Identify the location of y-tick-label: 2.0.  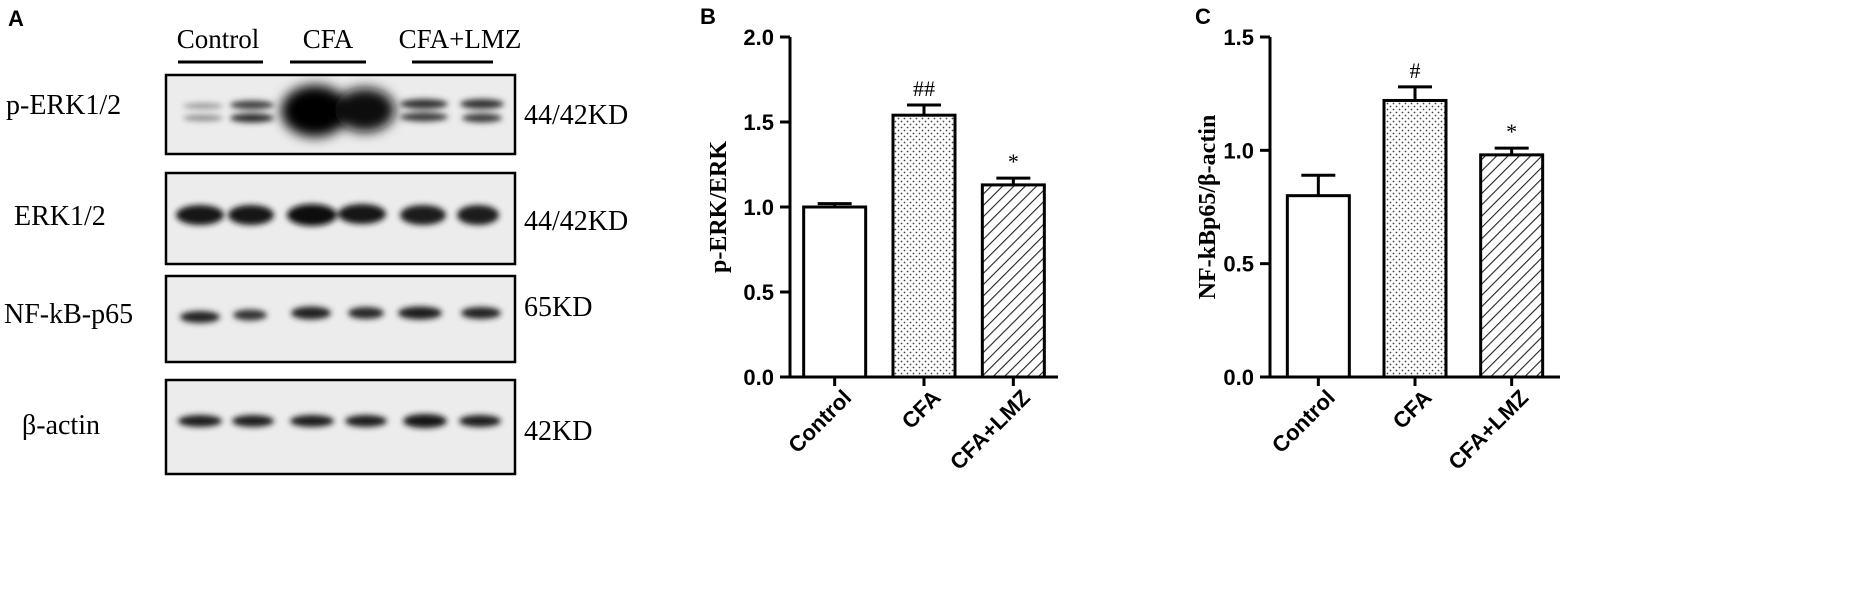
(758, 37).